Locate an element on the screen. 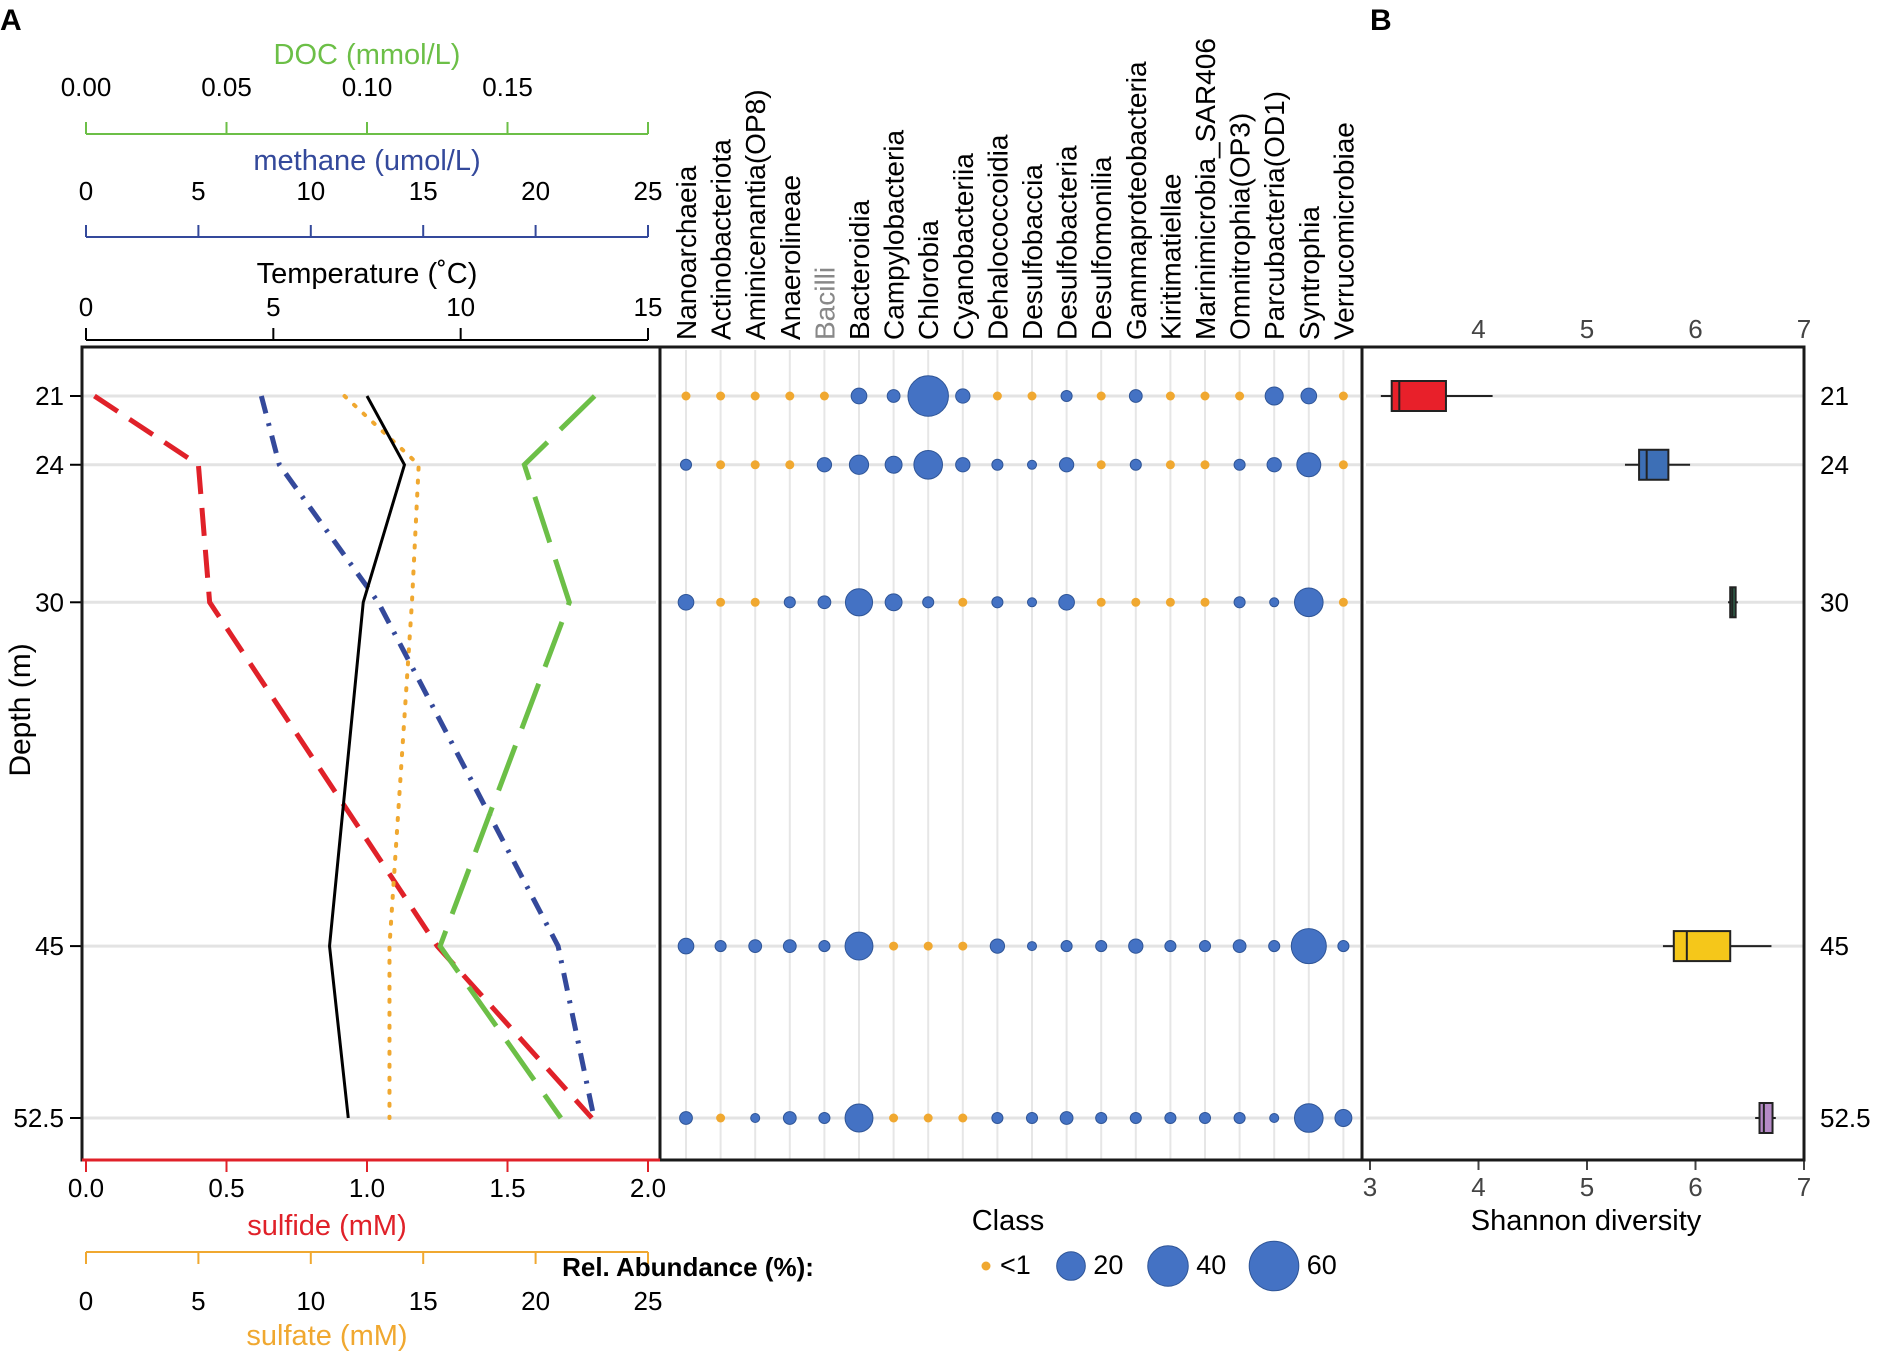 The height and width of the screenshot is (1361, 1877). class-label: Desulfobacteria is located at coordinates (1067, 242).